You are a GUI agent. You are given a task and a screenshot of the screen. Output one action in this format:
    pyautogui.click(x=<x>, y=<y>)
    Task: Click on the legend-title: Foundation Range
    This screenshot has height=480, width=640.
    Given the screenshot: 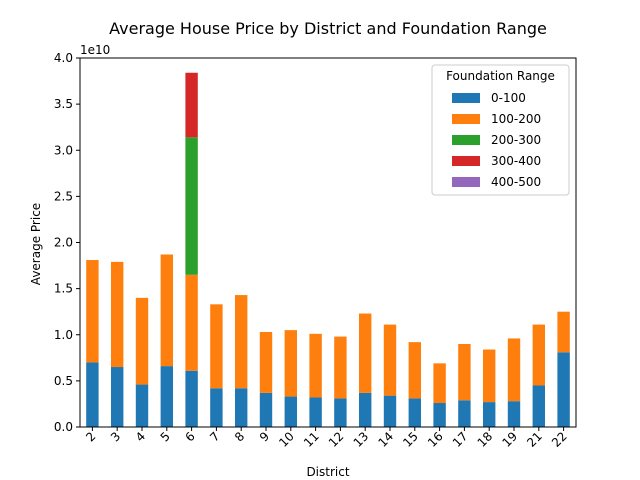 What is the action you would take?
    pyautogui.click(x=500, y=76)
    